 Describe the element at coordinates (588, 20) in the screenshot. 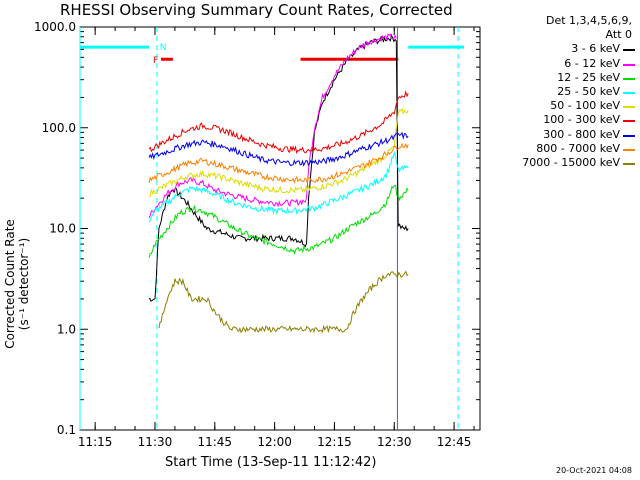

I see `legend-header: Det 1,3,4,5,6,9,` at that location.